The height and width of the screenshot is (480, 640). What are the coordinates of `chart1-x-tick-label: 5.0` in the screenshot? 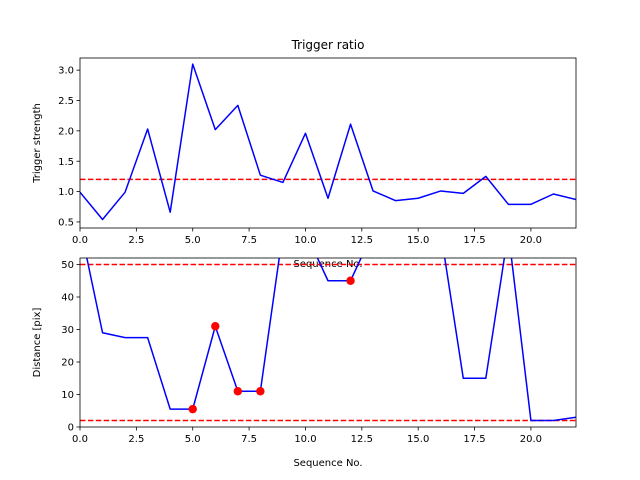 It's located at (193, 240).